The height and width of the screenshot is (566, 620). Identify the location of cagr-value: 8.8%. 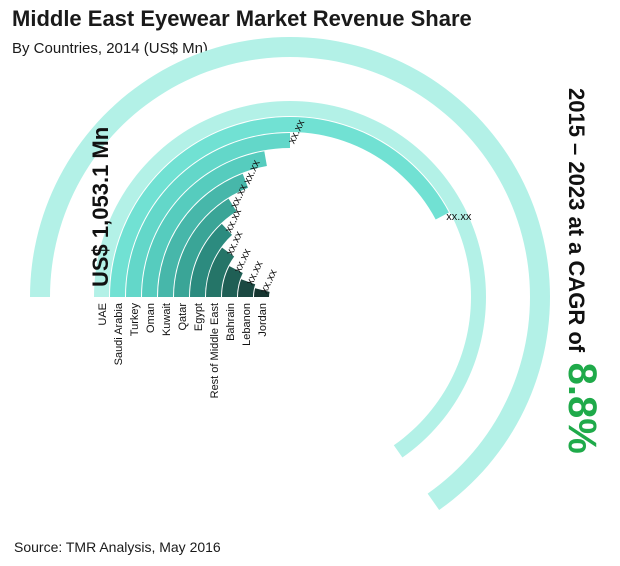
(582, 408).